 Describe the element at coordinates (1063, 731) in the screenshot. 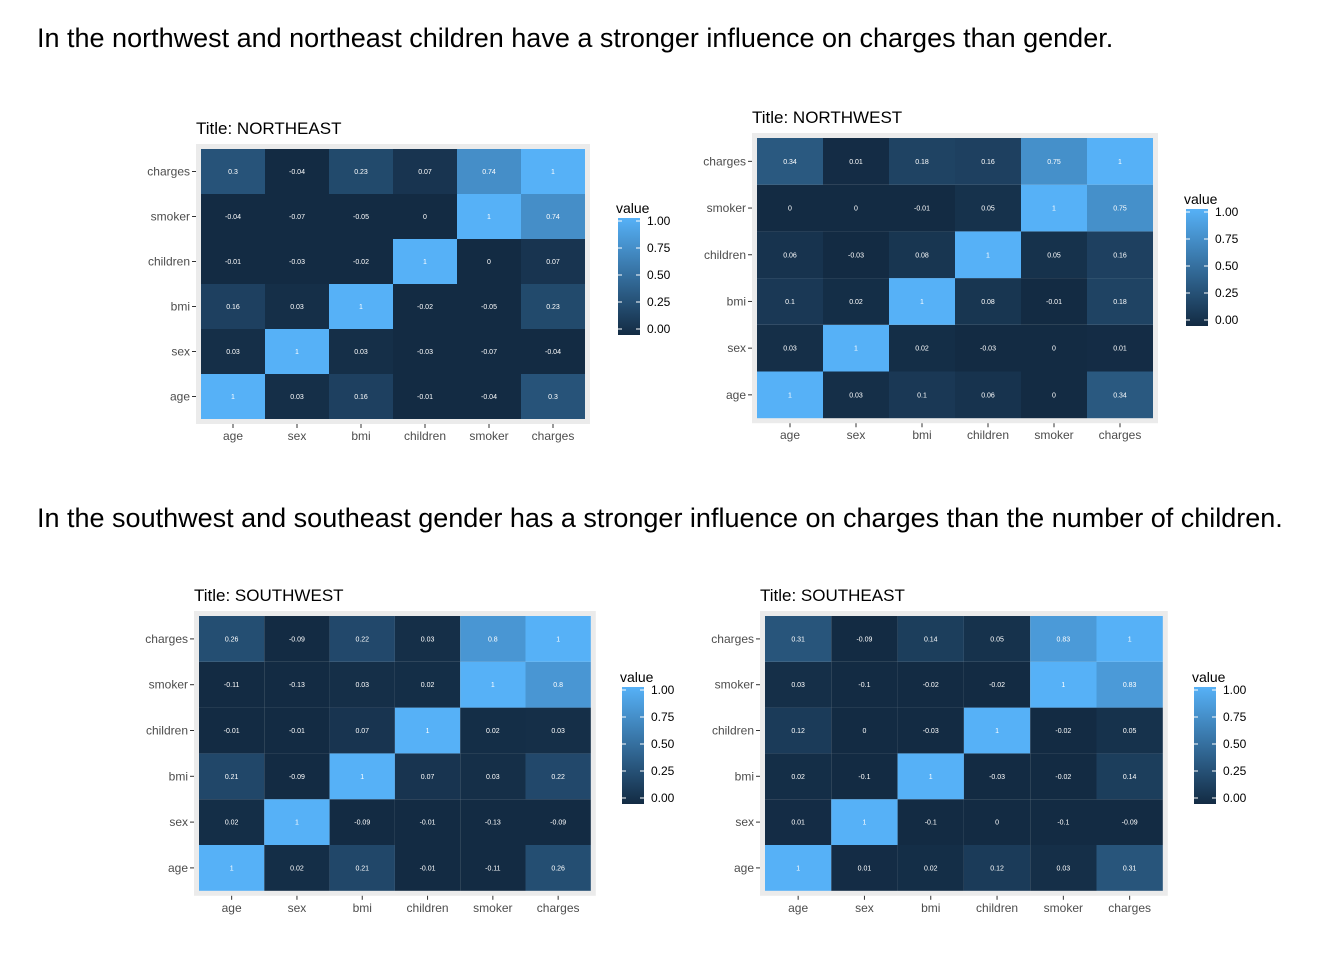

I see `cell-value-label: -0.02` at that location.